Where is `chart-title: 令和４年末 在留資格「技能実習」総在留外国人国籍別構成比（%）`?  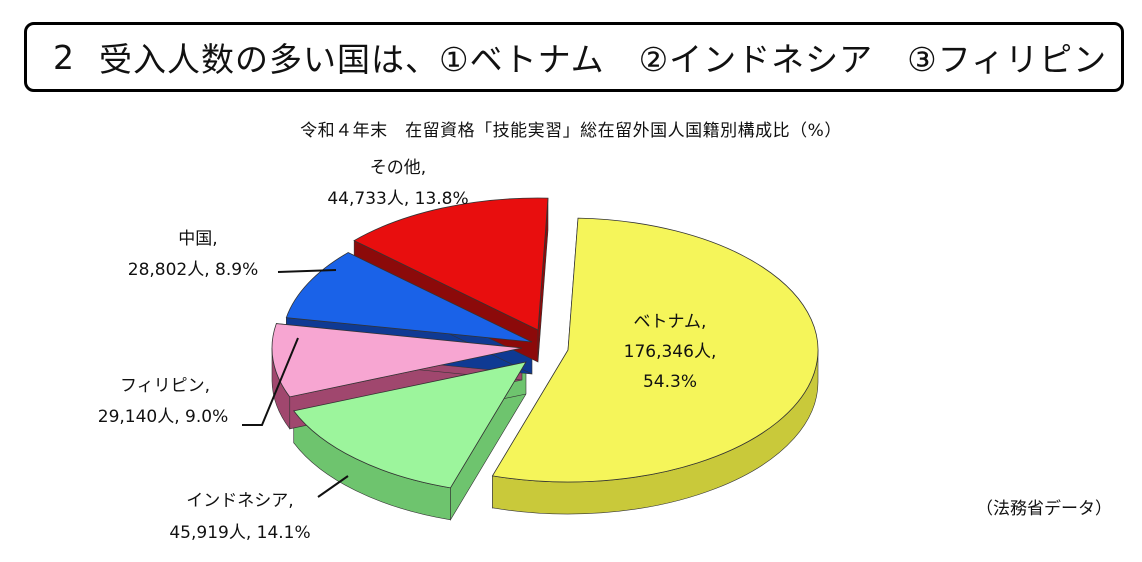
chart-title: 令和４年末 在留資格「技能実習」総在留外国人国籍別構成比（%） is located at coordinates (571, 131).